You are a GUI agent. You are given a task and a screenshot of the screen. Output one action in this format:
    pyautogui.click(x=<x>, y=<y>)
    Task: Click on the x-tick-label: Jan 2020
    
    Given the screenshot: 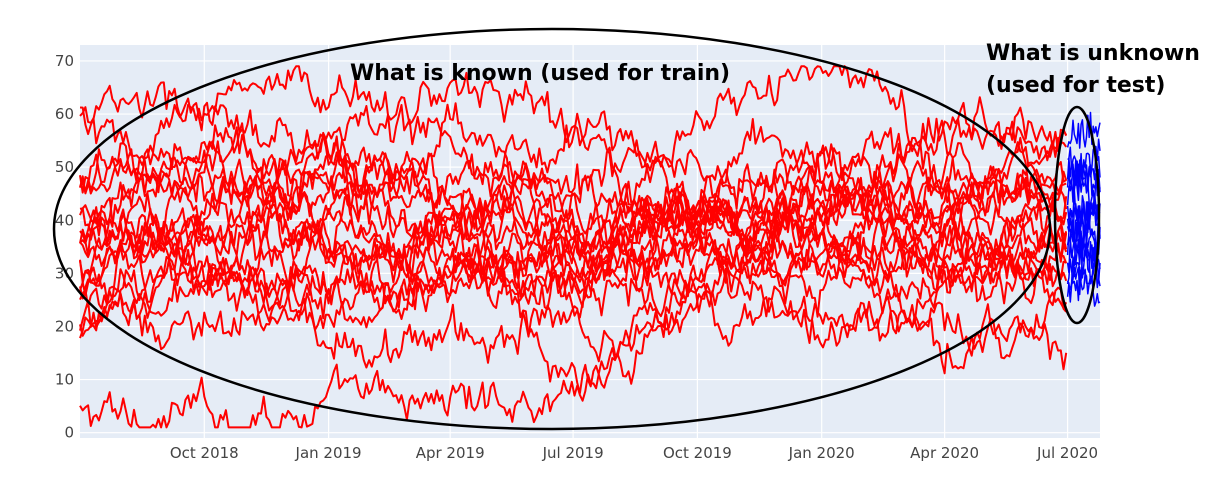 What is the action you would take?
    pyautogui.click(x=821, y=453)
    